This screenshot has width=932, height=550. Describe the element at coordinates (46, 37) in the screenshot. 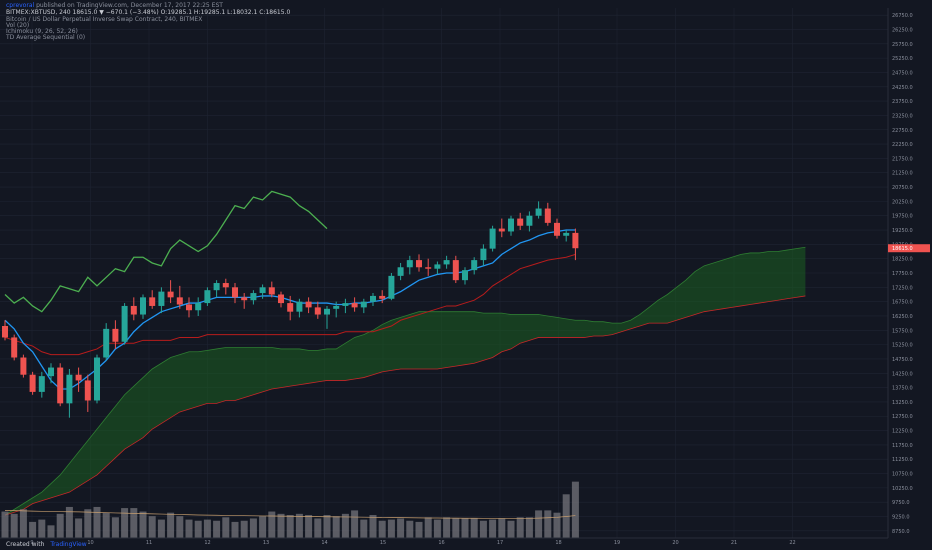

I see `indicator-td-sequential: TD Average Sequential (0)` at that location.